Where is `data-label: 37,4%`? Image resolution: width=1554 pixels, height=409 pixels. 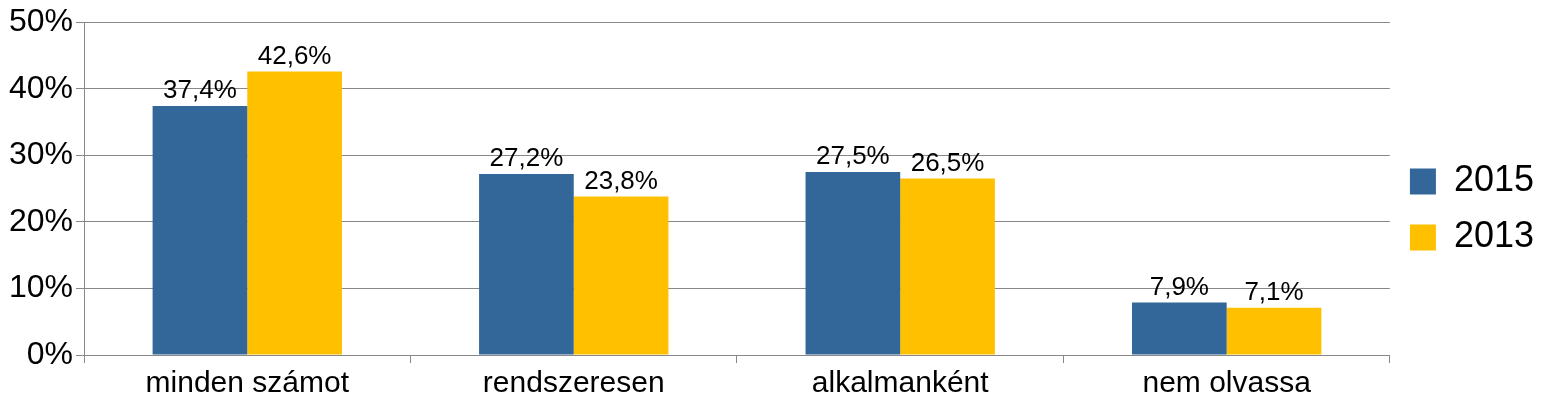 data-label: 37,4% is located at coordinates (200, 89).